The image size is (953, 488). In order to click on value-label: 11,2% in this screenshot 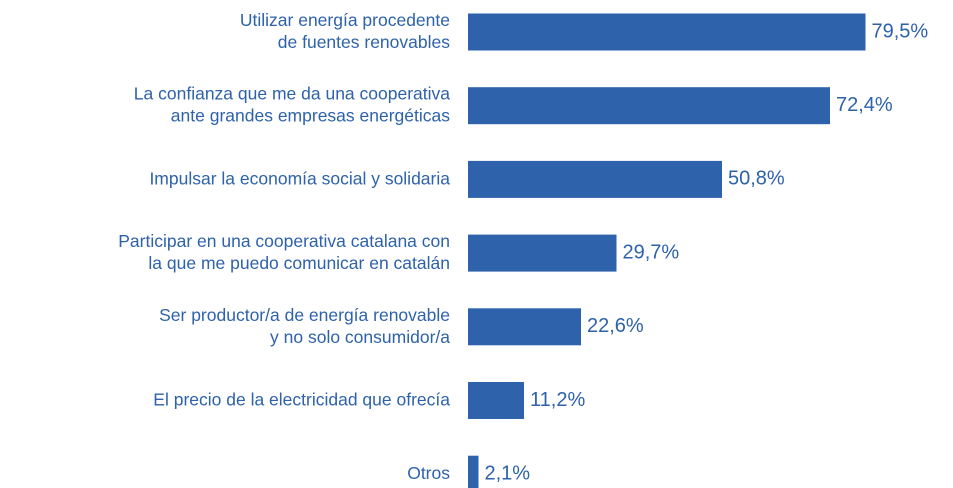, I will do `click(557, 400)`.